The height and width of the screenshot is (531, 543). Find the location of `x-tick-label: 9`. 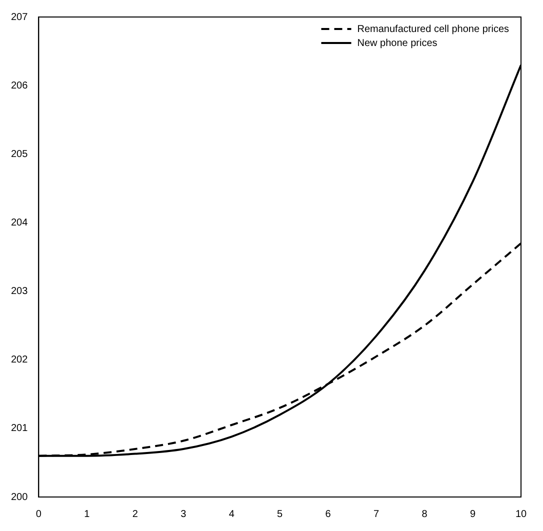

x-tick-label: 9 is located at coordinates (473, 514).